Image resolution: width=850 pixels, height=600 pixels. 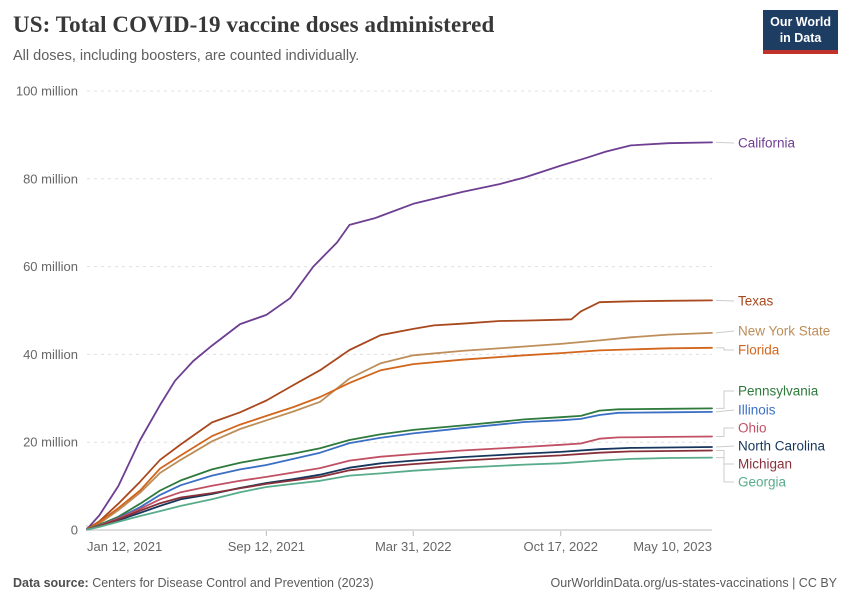 I want to click on y-tick-label: 60 million, so click(x=50, y=266).